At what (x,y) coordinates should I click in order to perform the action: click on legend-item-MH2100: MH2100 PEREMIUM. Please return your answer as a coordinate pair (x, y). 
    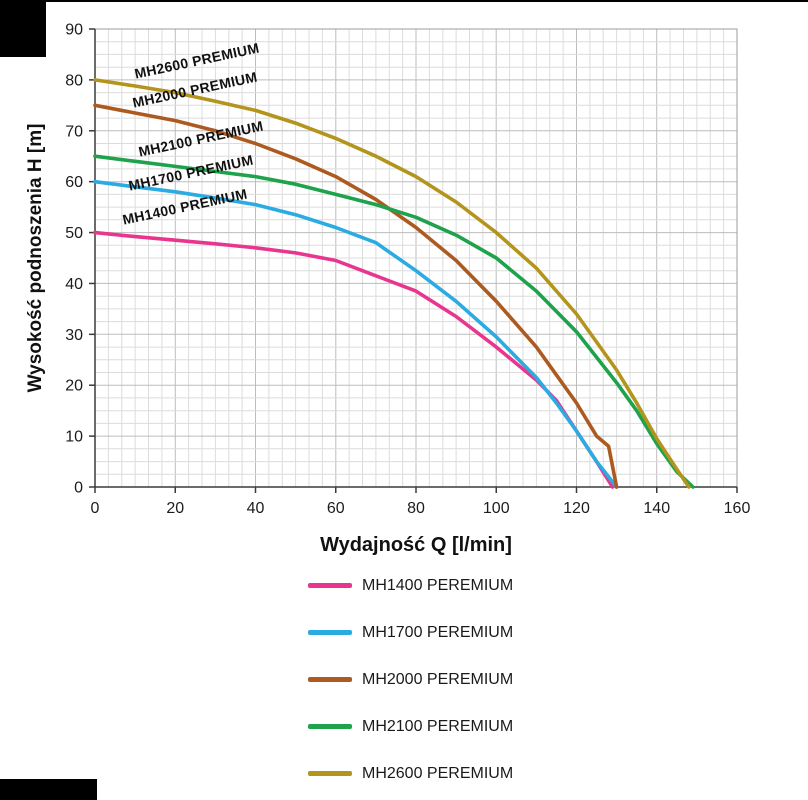
    Looking at the image, I should click on (410, 726).